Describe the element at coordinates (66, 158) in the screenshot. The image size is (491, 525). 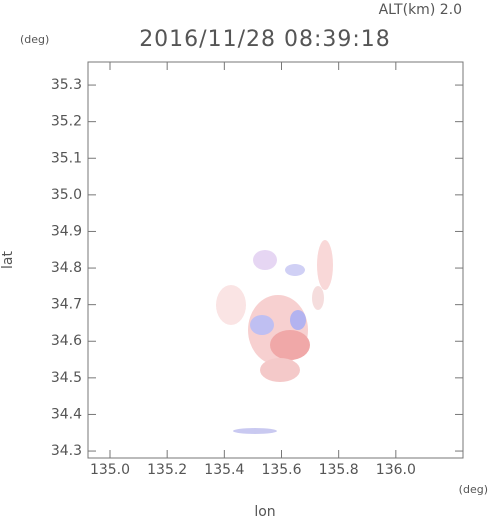
I see `y-tick-label: 35.1` at that location.